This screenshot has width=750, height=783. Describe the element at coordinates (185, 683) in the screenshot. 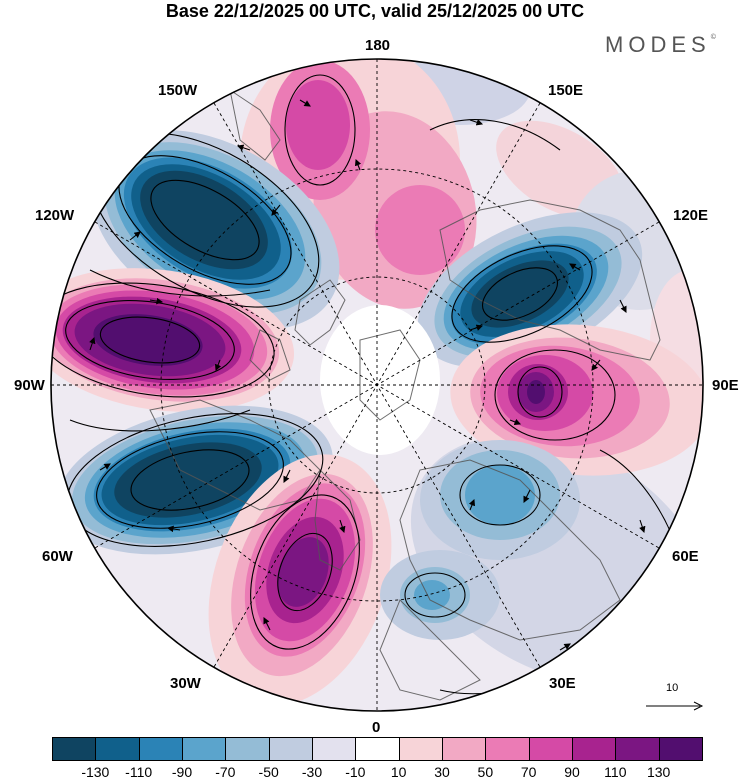

I see `lon-label-30w: 30W` at that location.